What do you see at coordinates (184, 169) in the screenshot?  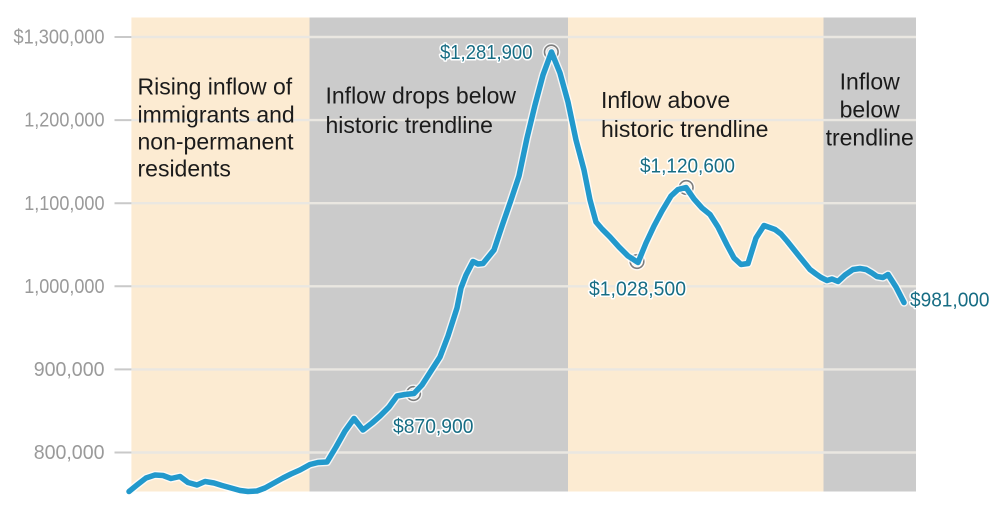 I see `svg-text: residents` at bounding box center [184, 169].